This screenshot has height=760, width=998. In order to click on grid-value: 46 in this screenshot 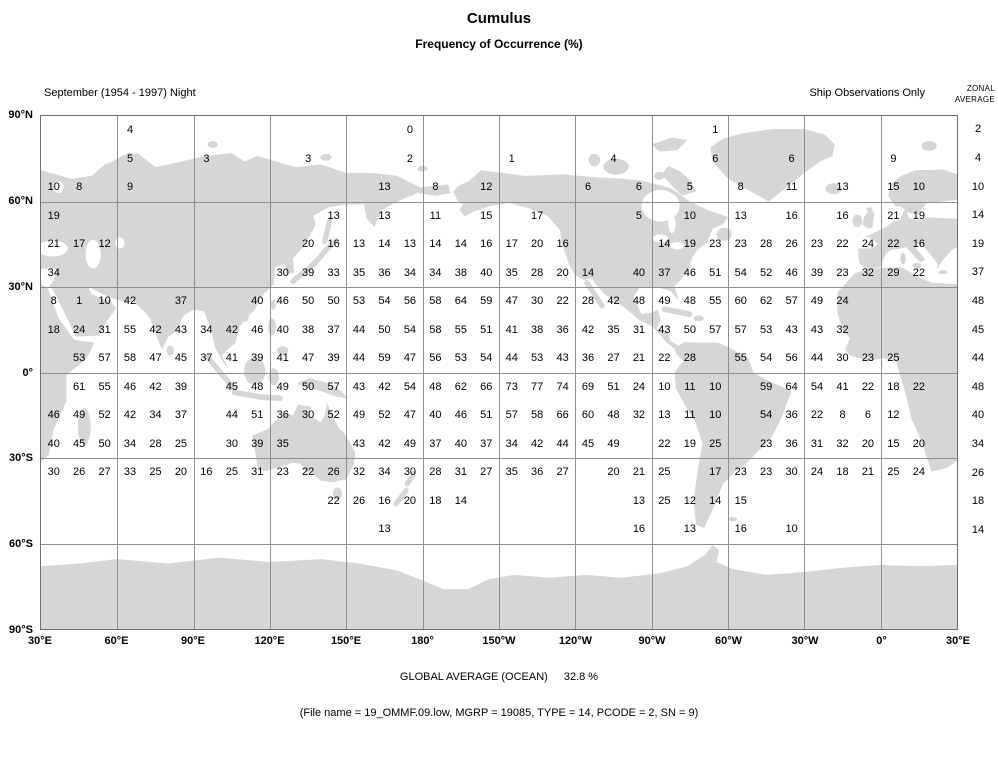, I will do `click(282, 301)`.